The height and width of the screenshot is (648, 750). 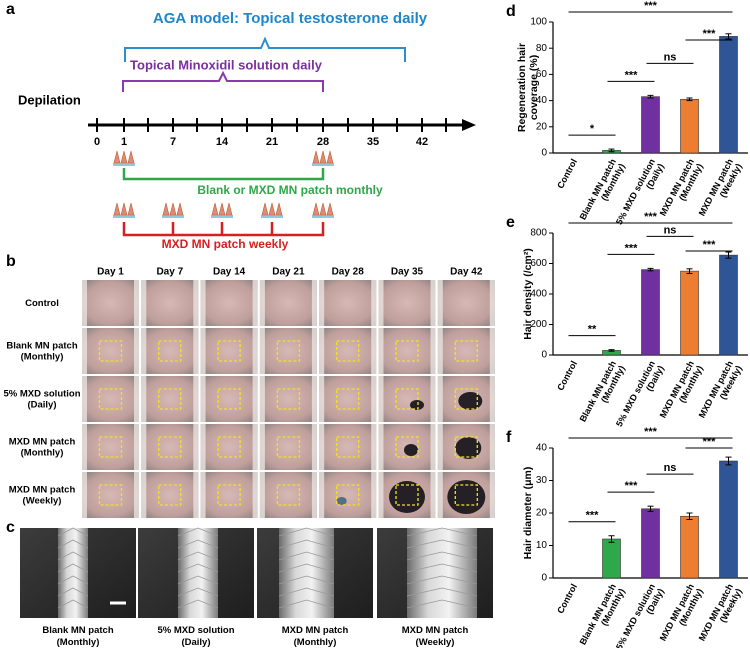 I want to click on y-tick-label: 100, so click(x=538, y=22).